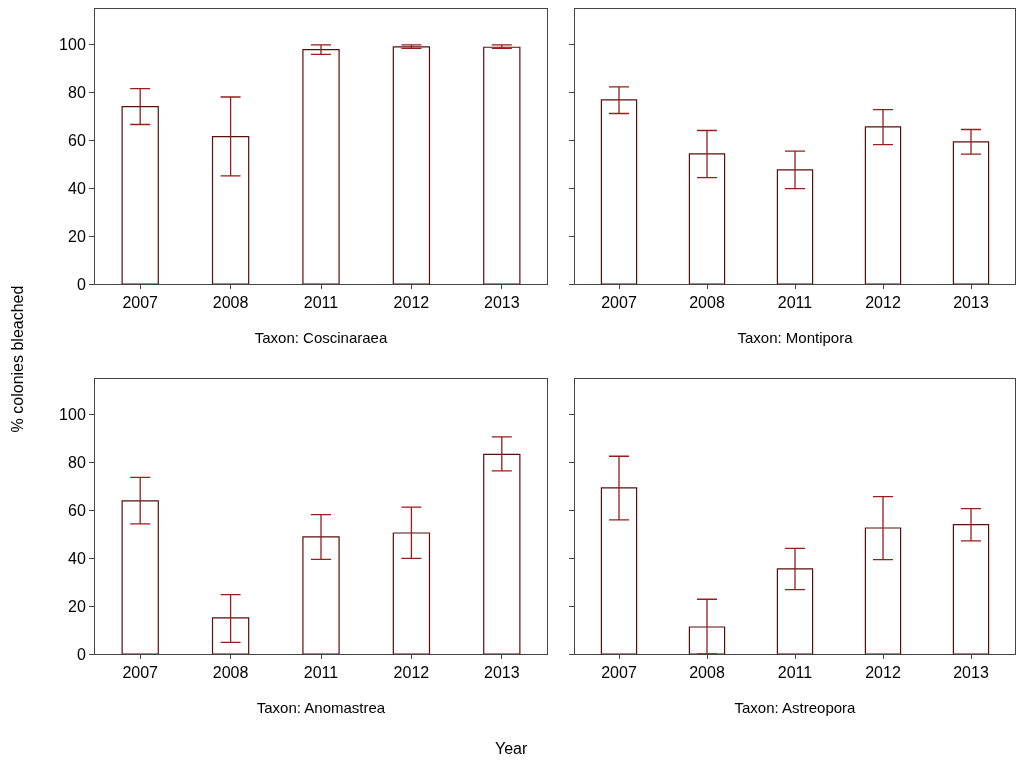 Image resolution: width=1021 pixels, height=765 pixels. Describe the element at coordinates (321, 708) in the screenshot. I see `text: Taxon: Anomastrea` at that location.